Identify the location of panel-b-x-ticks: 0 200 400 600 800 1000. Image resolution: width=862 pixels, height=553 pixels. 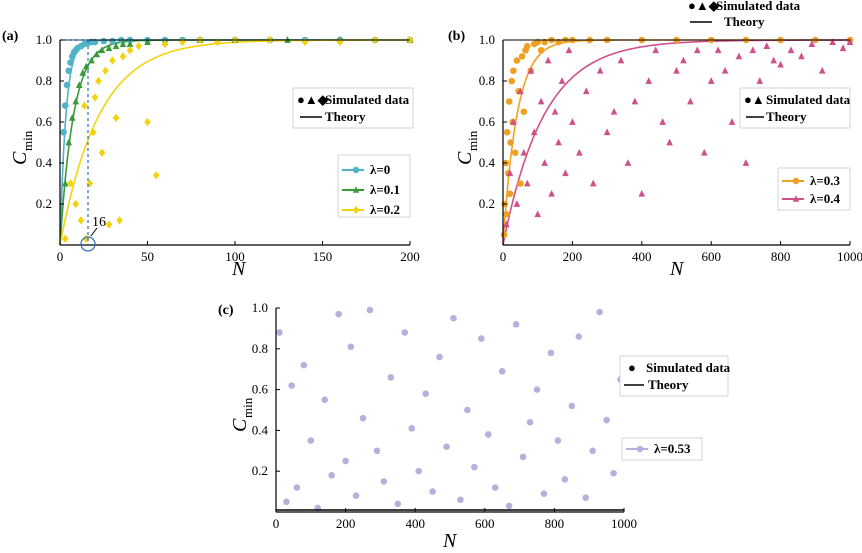
(681, 252).